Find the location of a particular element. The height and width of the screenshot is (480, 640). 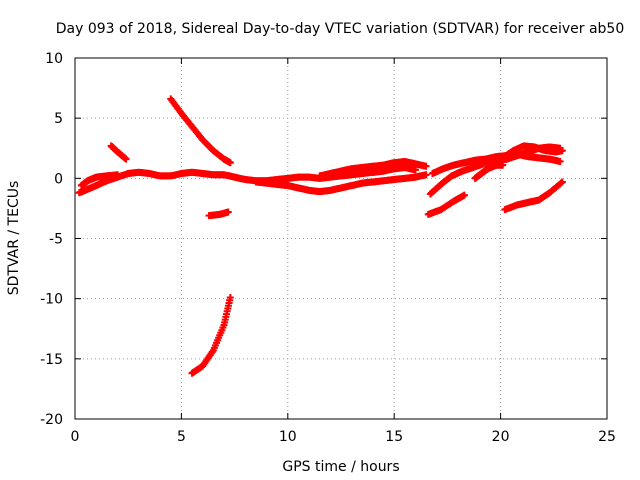

y-tick-label: -10 is located at coordinates (51, 300).